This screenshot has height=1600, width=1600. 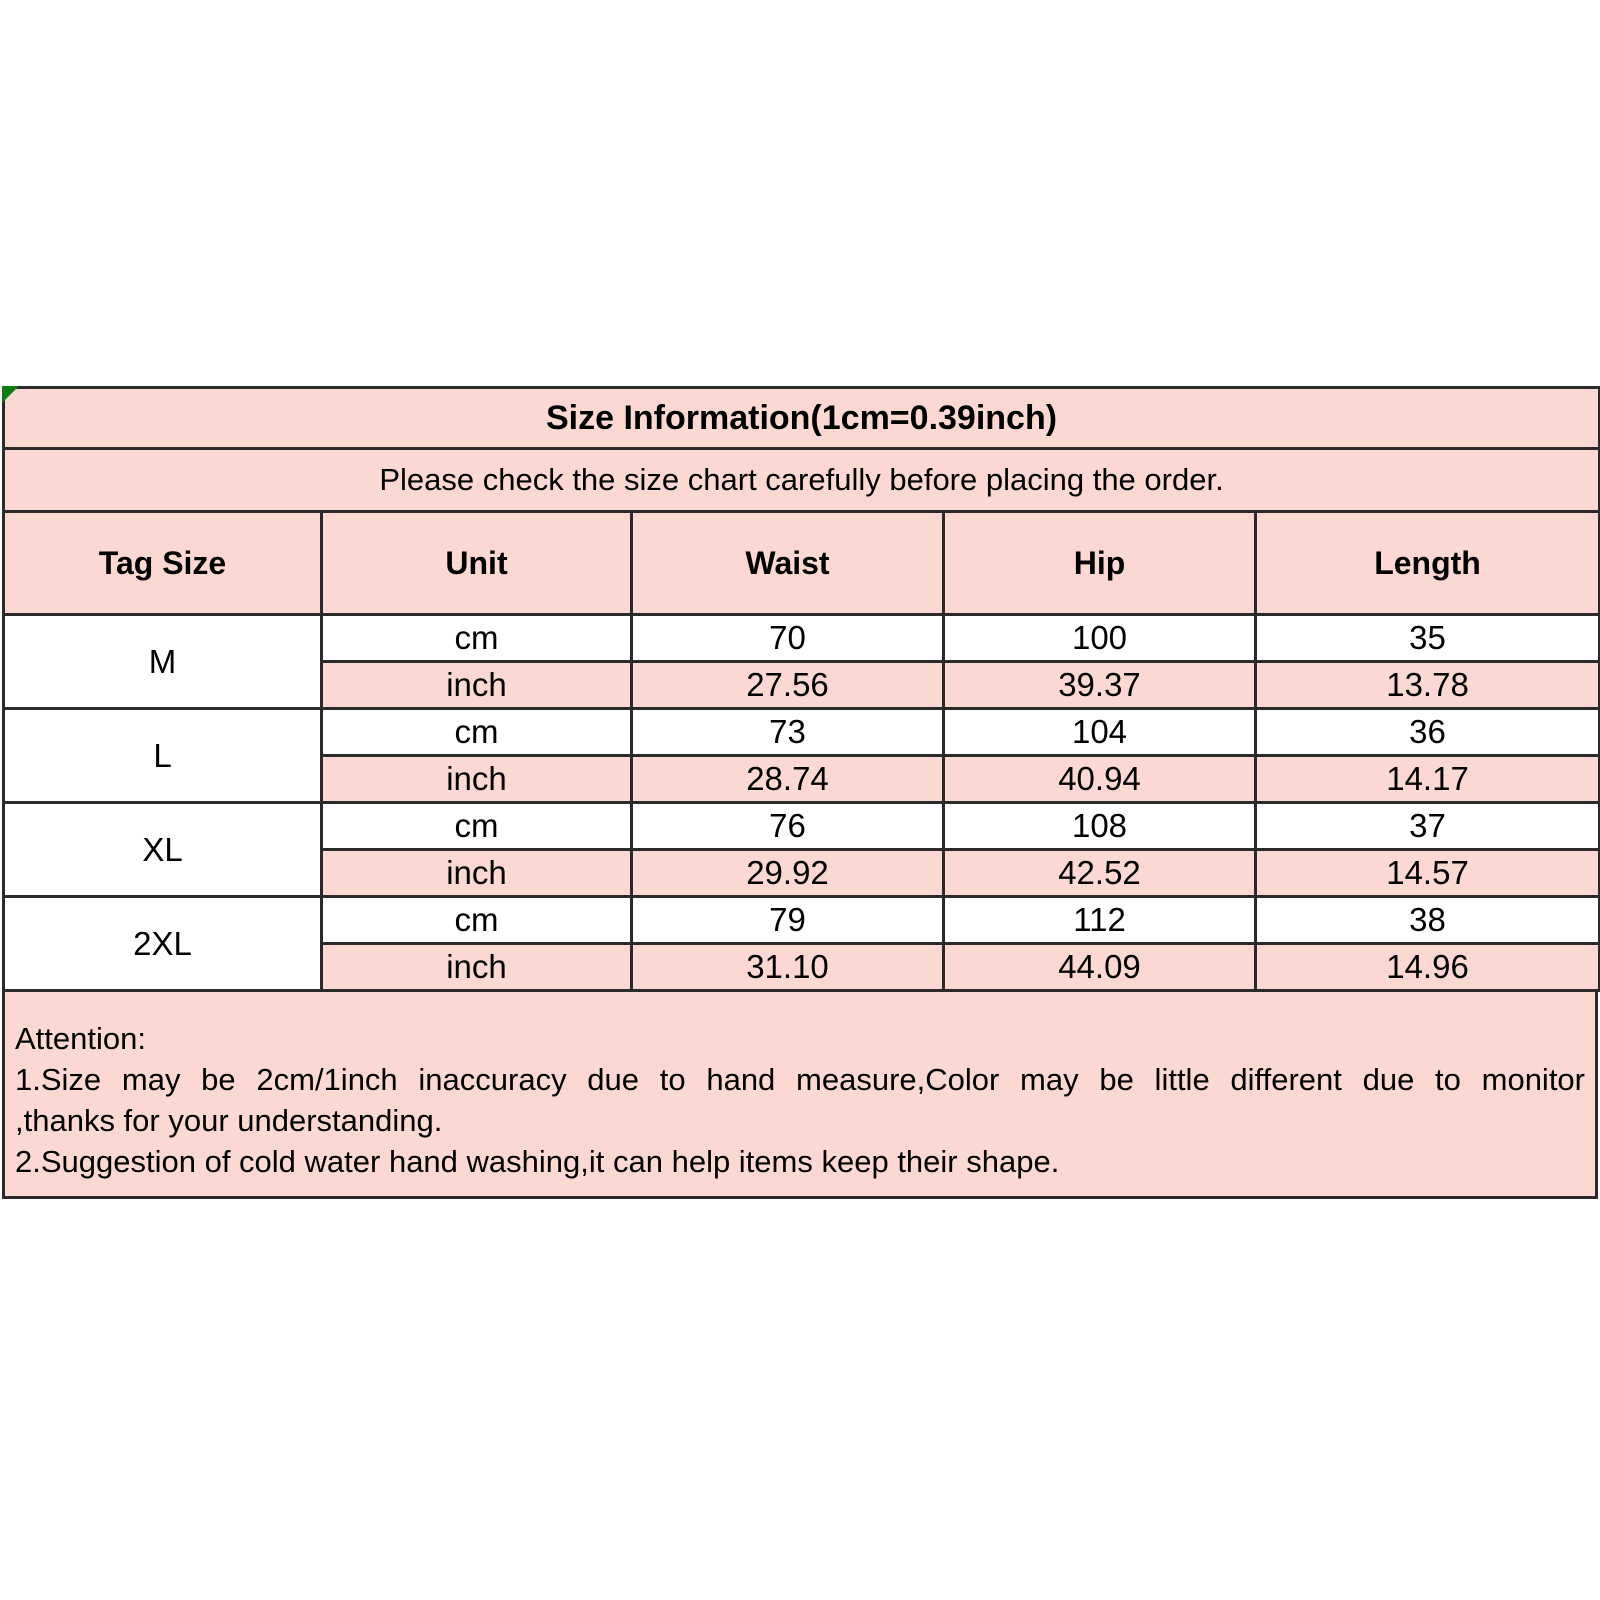 What do you see at coordinates (1426, 685) in the screenshot?
I see `cell-length: 13.78` at bounding box center [1426, 685].